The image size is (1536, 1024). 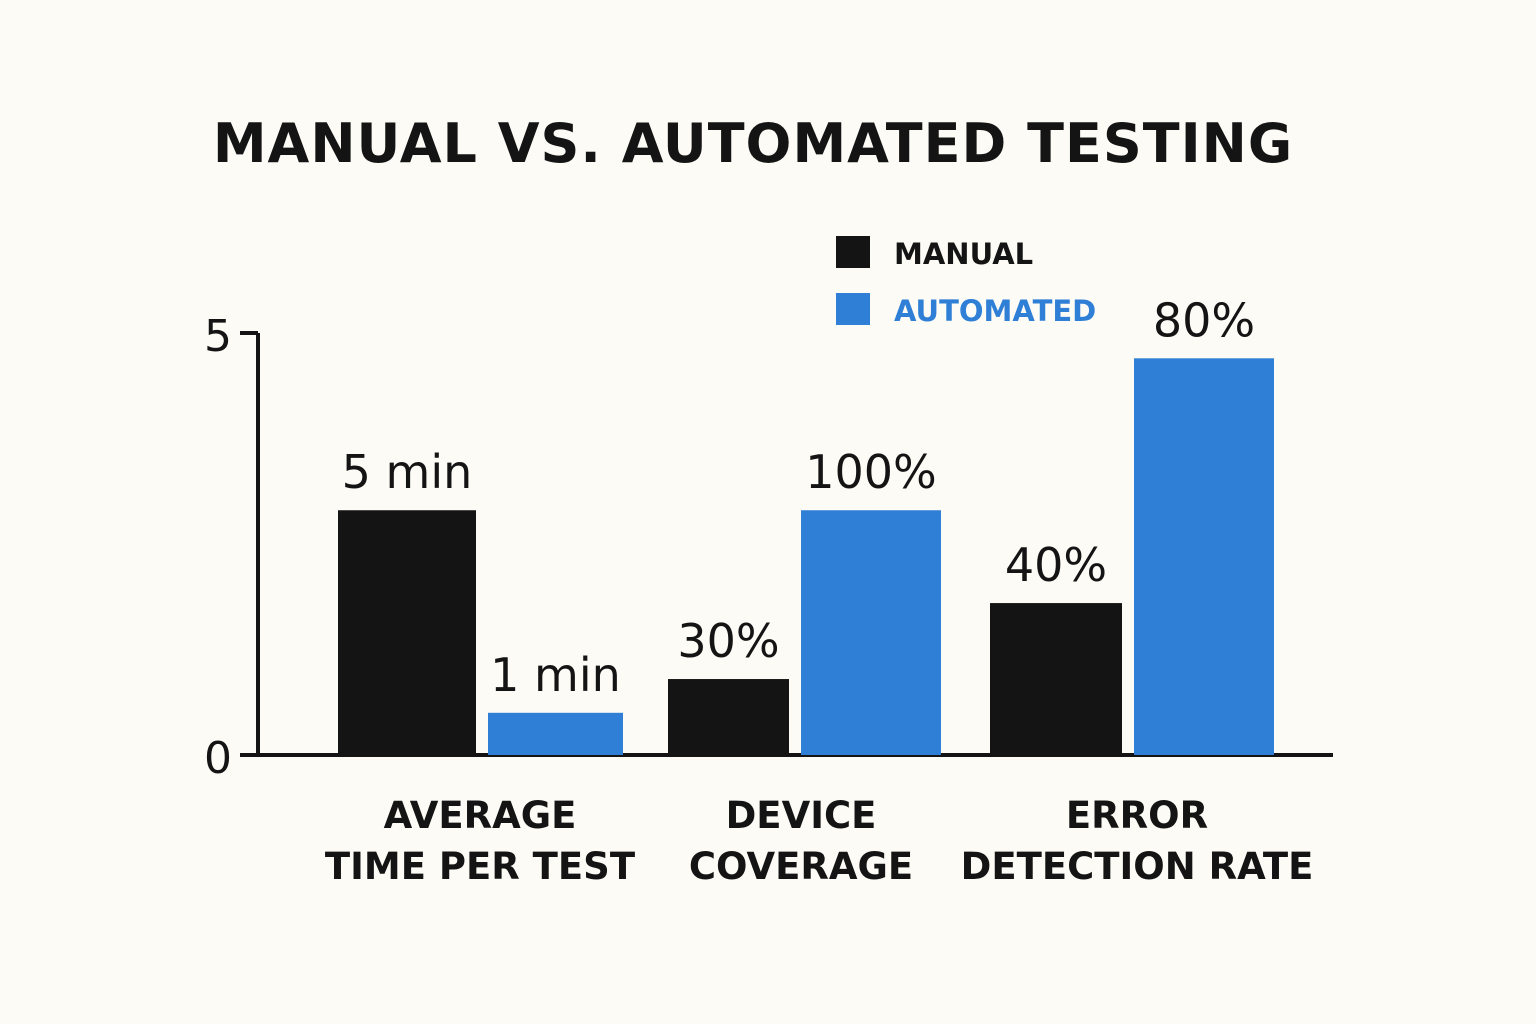 What do you see at coordinates (480, 815) in the screenshot?
I see `category-label: AVERAGE` at bounding box center [480, 815].